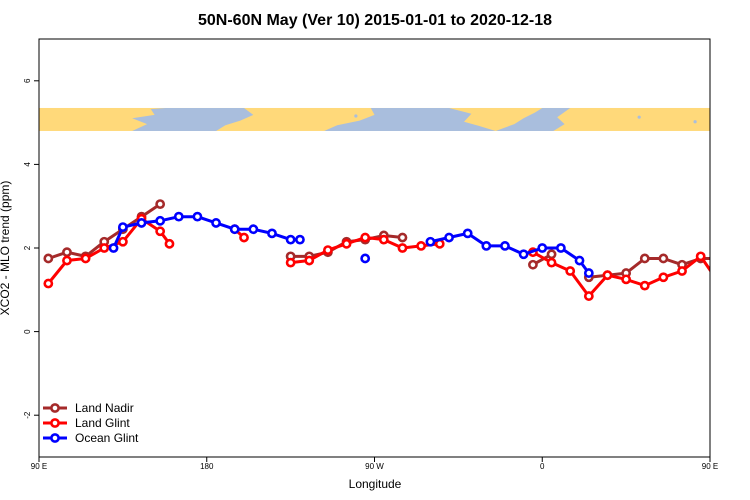 This screenshot has height=500, width=750. I want to click on x-tick-label-2: 90 W, so click(374, 466).